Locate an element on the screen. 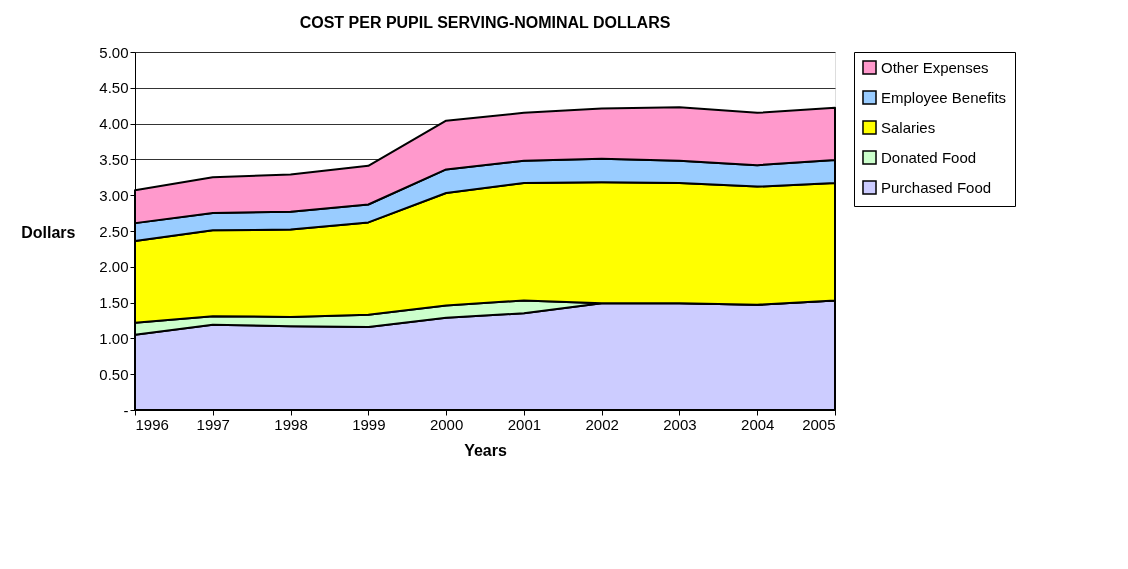 The height and width of the screenshot is (569, 1128). y-tick-label: 1.50 is located at coordinates (114, 303).